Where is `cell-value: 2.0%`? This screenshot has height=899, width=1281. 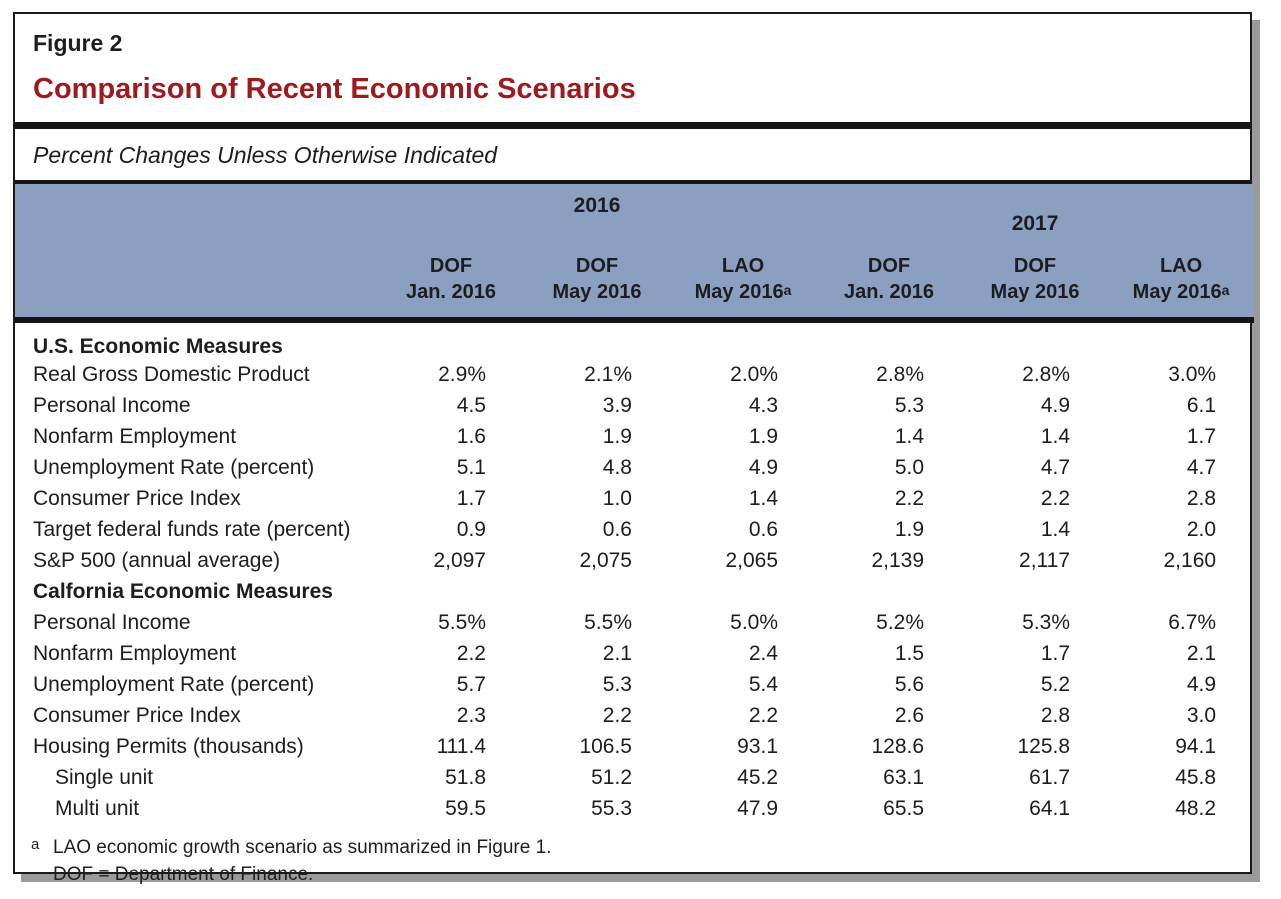
cell-value: 2.0% is located at coordinates (754, 374).